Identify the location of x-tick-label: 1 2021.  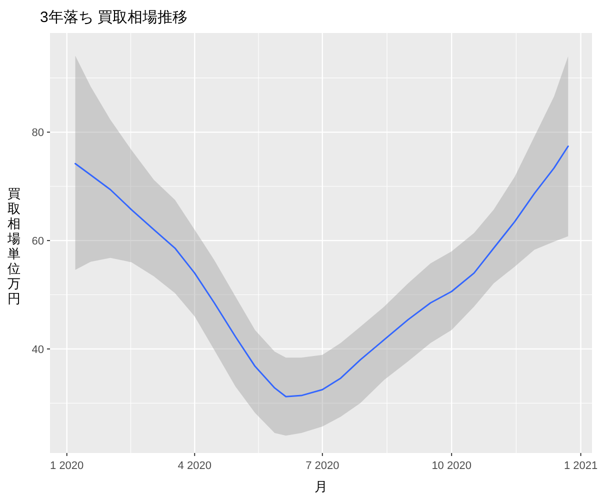
(581, 466).